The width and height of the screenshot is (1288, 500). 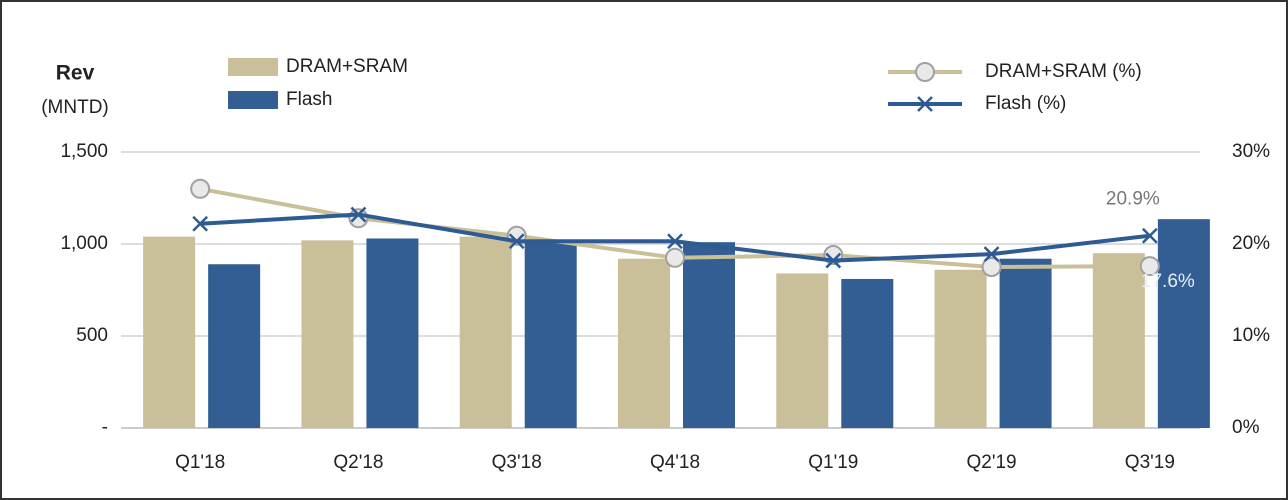 I want to click on data-label: 20.9%, so click(x=1133, y=199).